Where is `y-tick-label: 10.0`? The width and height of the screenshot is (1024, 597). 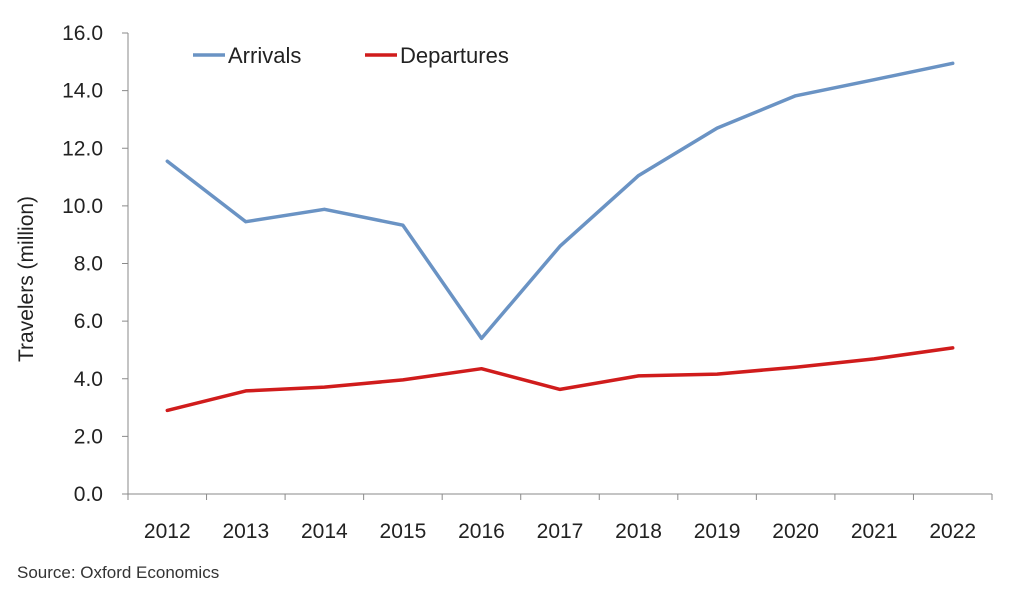 y-tick-label: 10.0 is located at coordinates (82, 206).